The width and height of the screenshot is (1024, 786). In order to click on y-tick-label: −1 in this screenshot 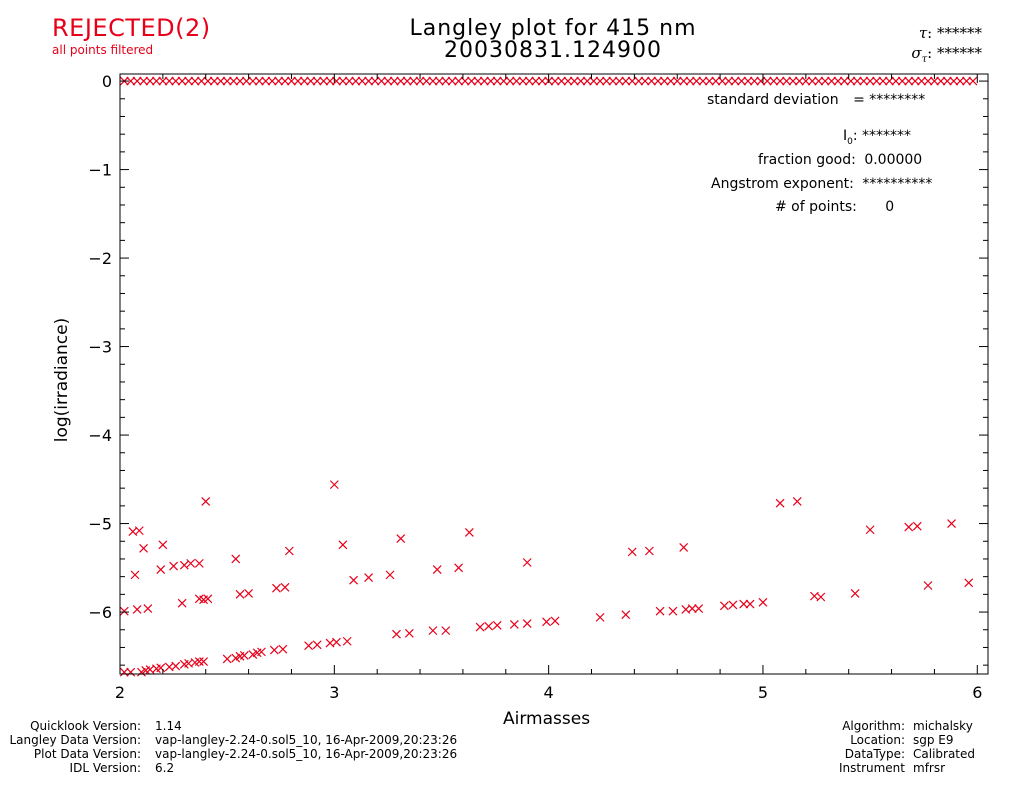, I will do `click(100, 170)`.